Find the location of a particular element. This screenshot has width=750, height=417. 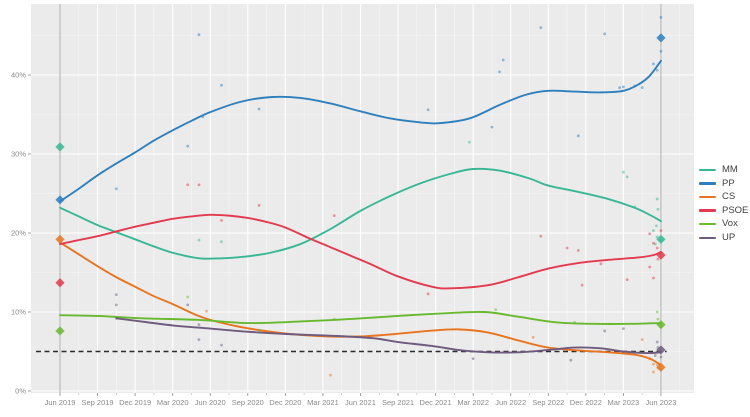

x-axis-label: Dec 2022 is located at coordinates (586, 402).